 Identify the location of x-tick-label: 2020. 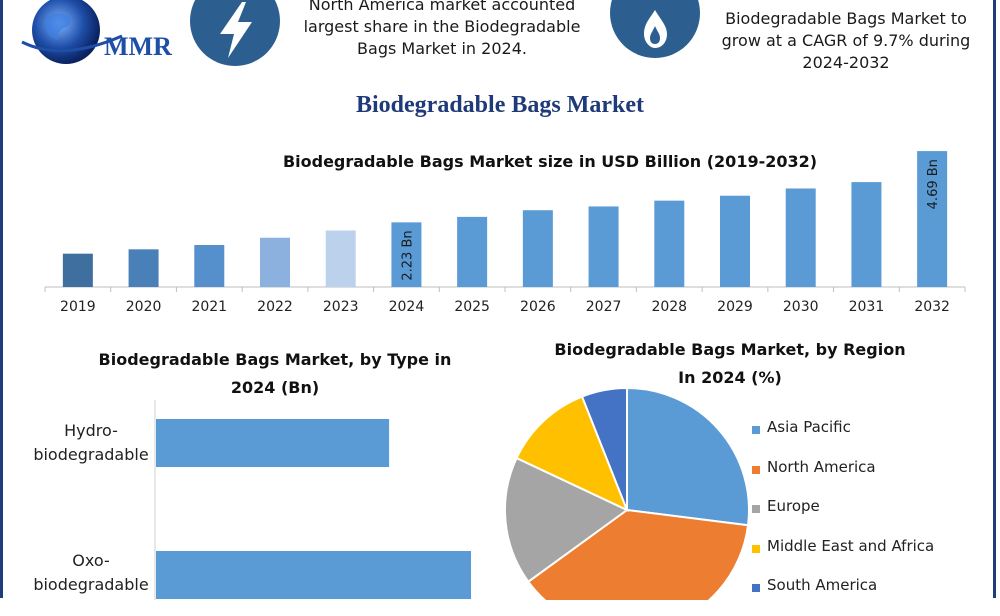
(144, 307).